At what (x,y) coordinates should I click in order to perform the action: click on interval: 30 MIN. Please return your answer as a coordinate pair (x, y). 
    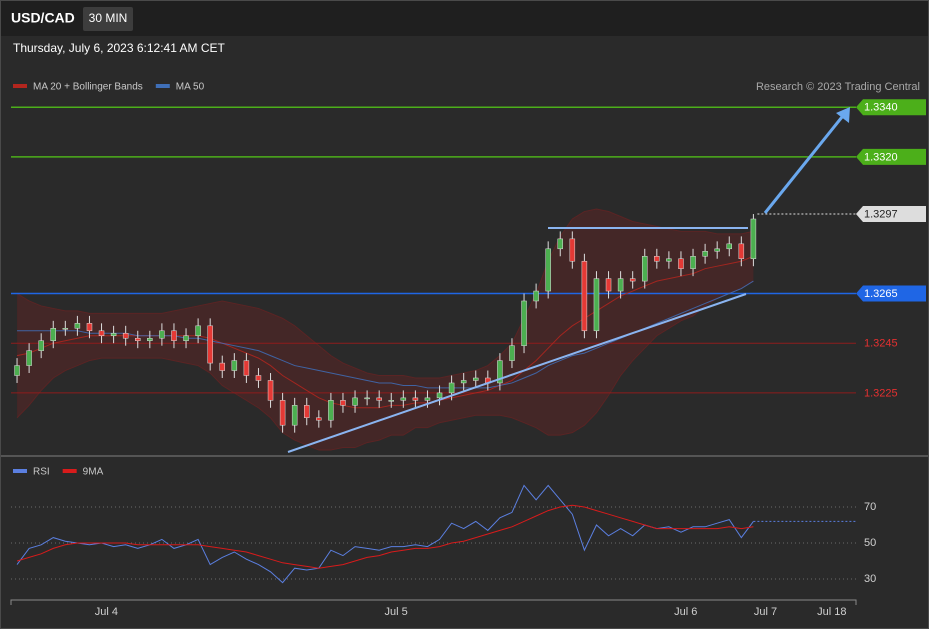
    Looking at the image, I should click on (108, 18).